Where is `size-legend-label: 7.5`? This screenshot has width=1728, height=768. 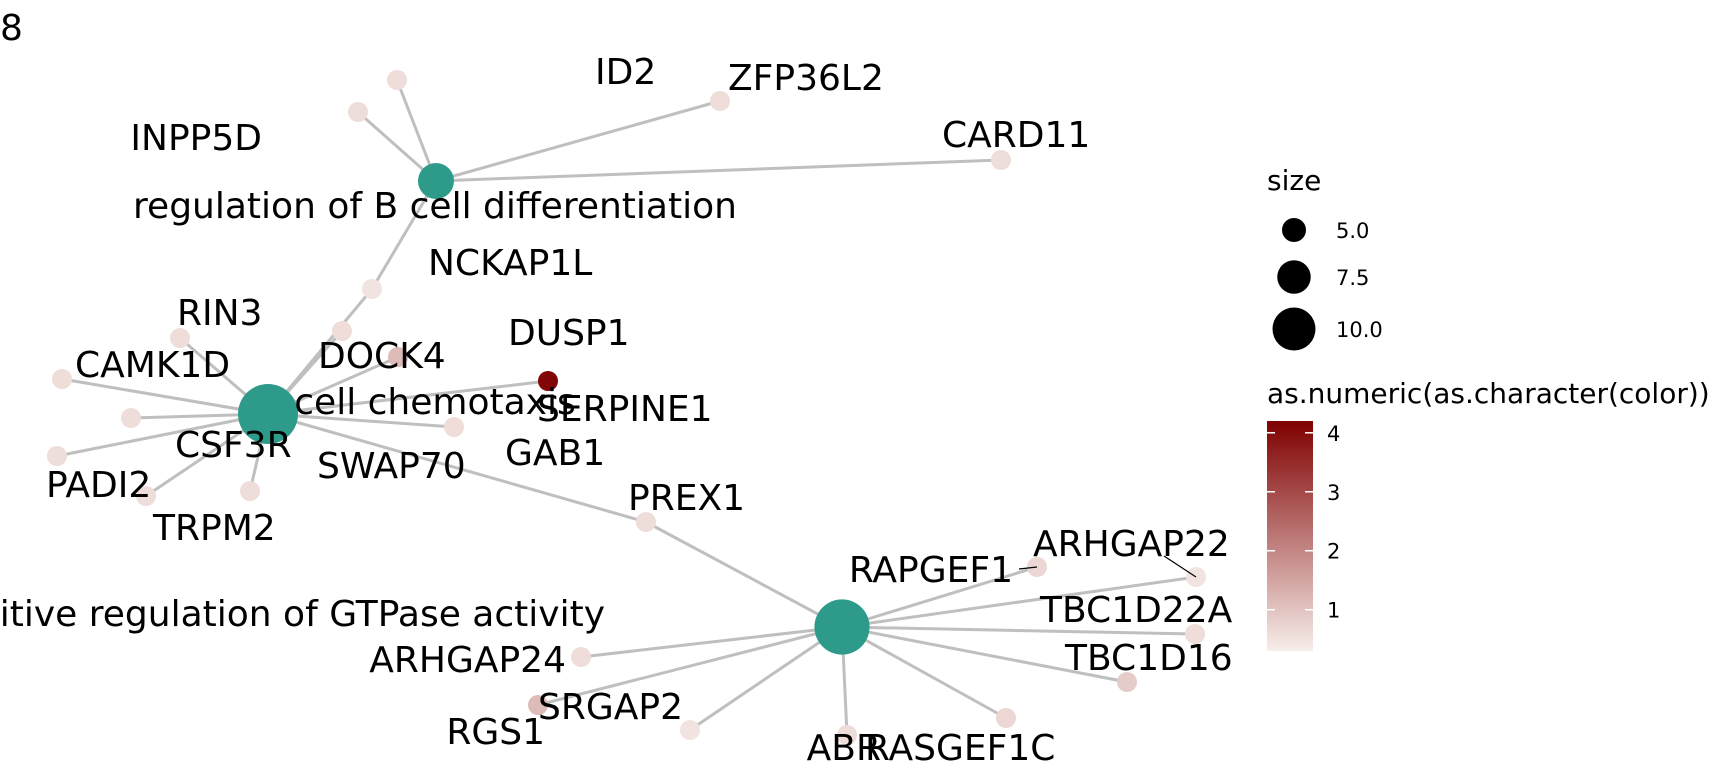 size-legend-label: 7.5 is located at coordinates (1352, 278).